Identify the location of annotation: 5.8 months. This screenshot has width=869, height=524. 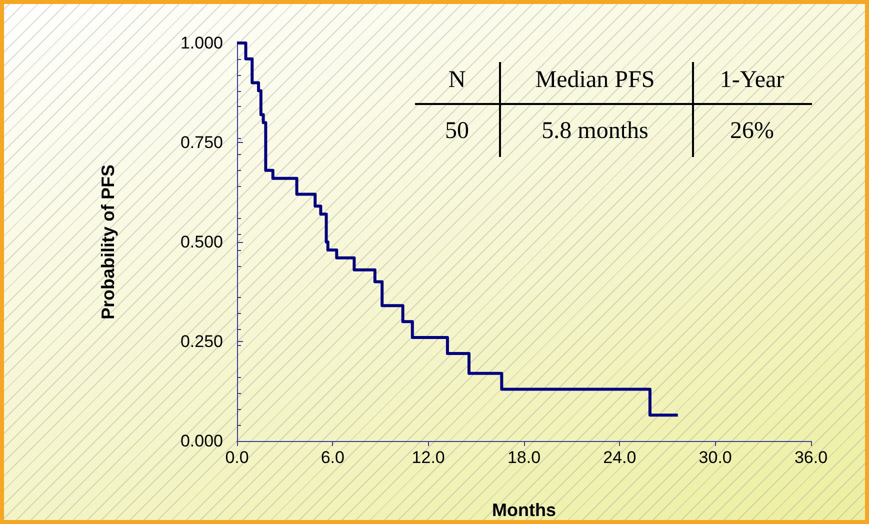
(595, 131).